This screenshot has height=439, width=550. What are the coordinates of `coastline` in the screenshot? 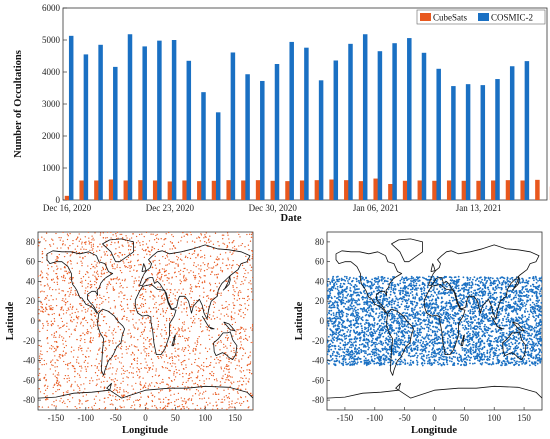 It's located at (111, 342).